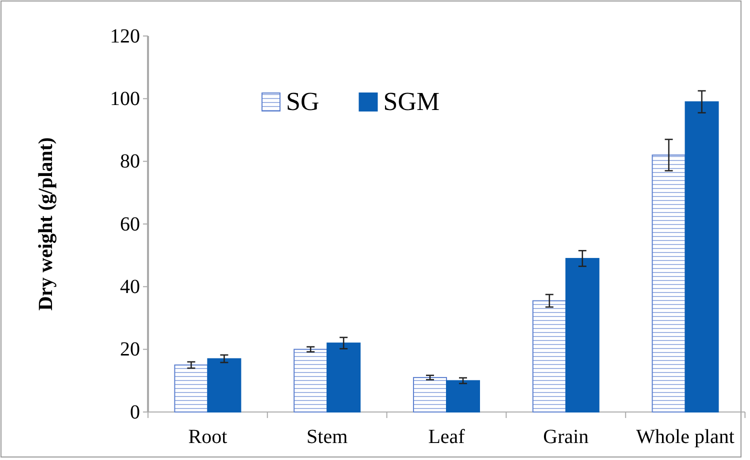 Image resolution: width=750 pixels, height=460 pixels. Describe the element at coordinates (208, 437) in the screenshot. I see `x-tick-label: Root` at that location.